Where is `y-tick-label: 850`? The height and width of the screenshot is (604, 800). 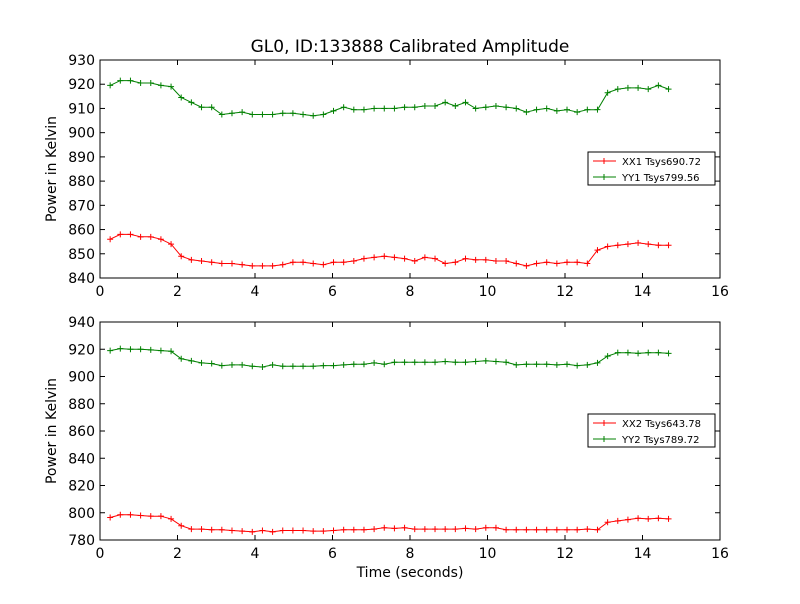
y-tick-label: 850 is located at coordinates (81, 255).